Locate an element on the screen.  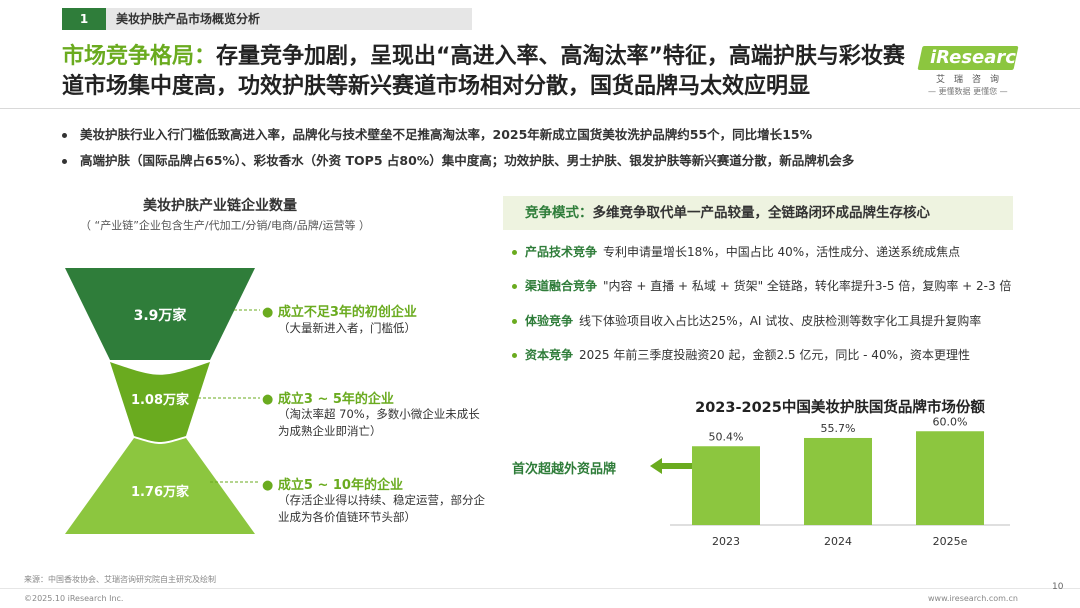
iresearch-logo: iResearch 艾瑞咨询 — 更懂数据 更懂您 — is located at coordinates (965, 71).